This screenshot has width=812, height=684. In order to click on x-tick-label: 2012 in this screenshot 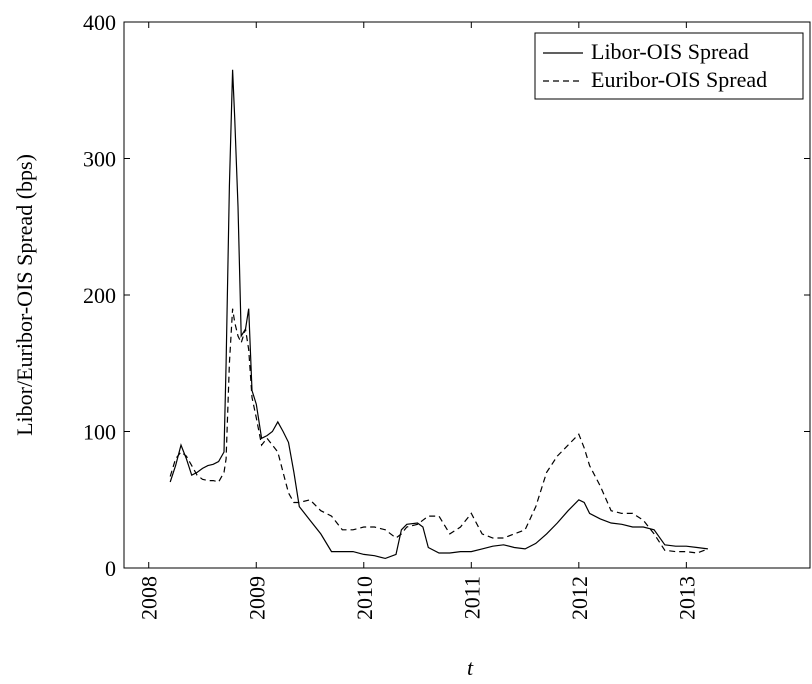, I will do `click(579, 598)`.